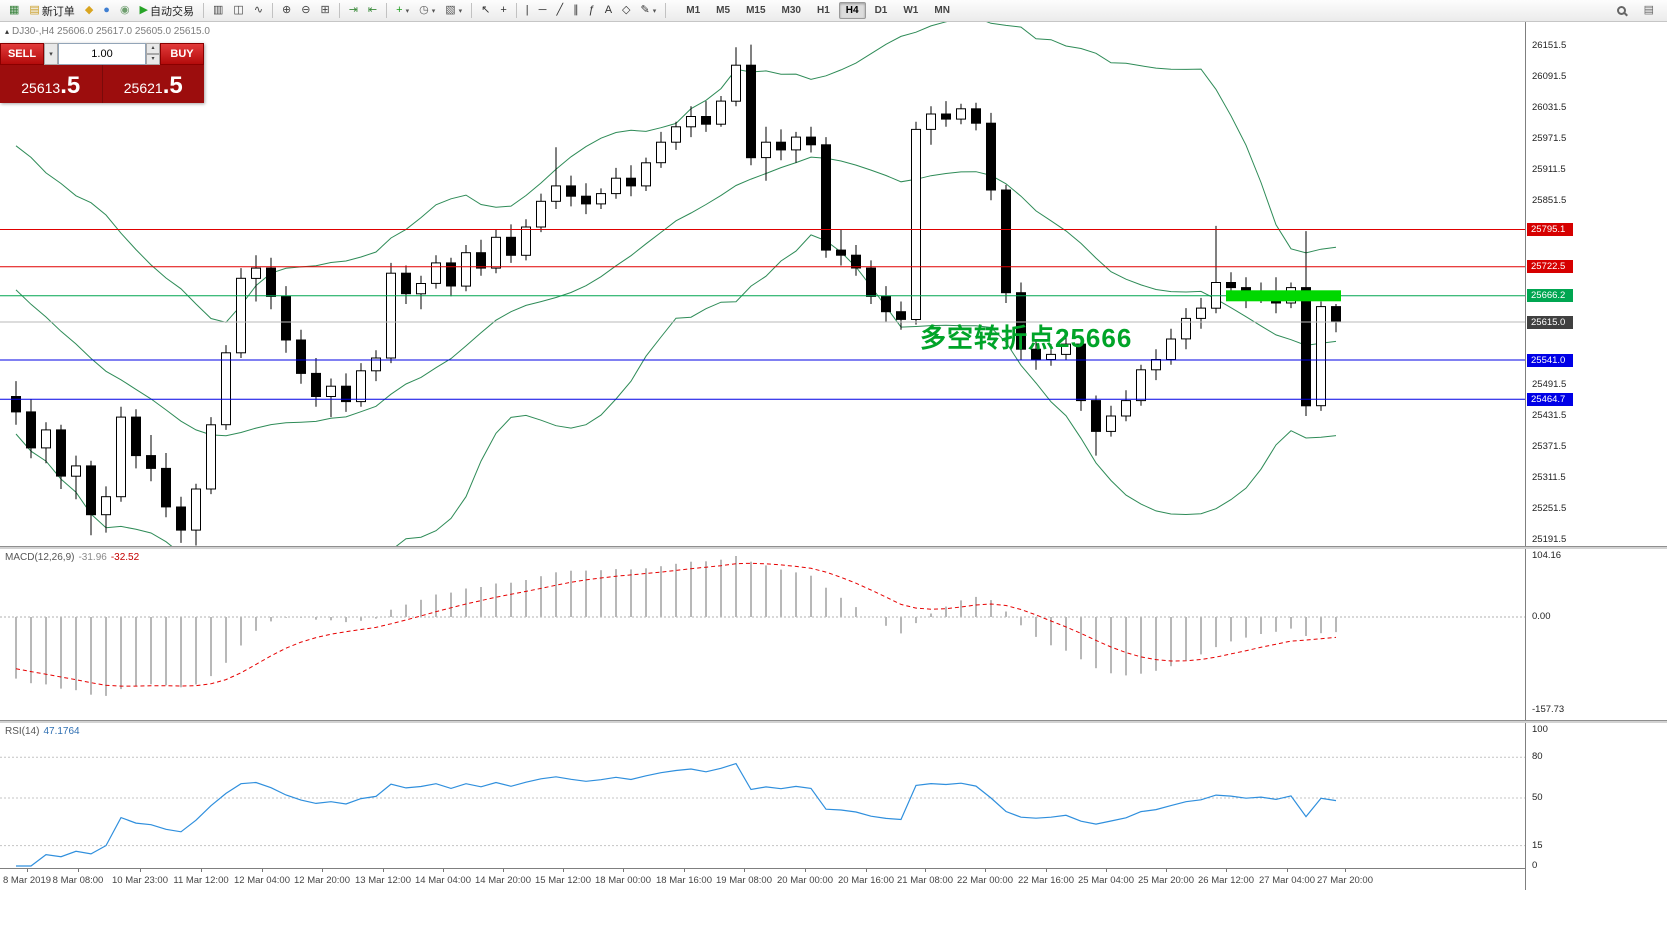 This screenshot has height=945, width=1667. Describe the element at coordinates (182, 54) in the screenshot. I see `buy-button: BUY` at that location.